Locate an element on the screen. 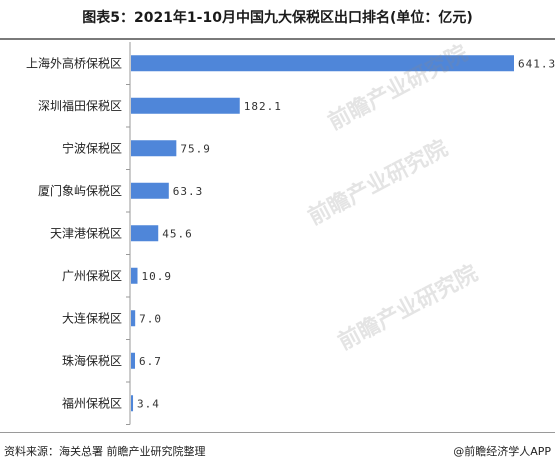  data-label: 182.1 is located at coordinates (263, 106).